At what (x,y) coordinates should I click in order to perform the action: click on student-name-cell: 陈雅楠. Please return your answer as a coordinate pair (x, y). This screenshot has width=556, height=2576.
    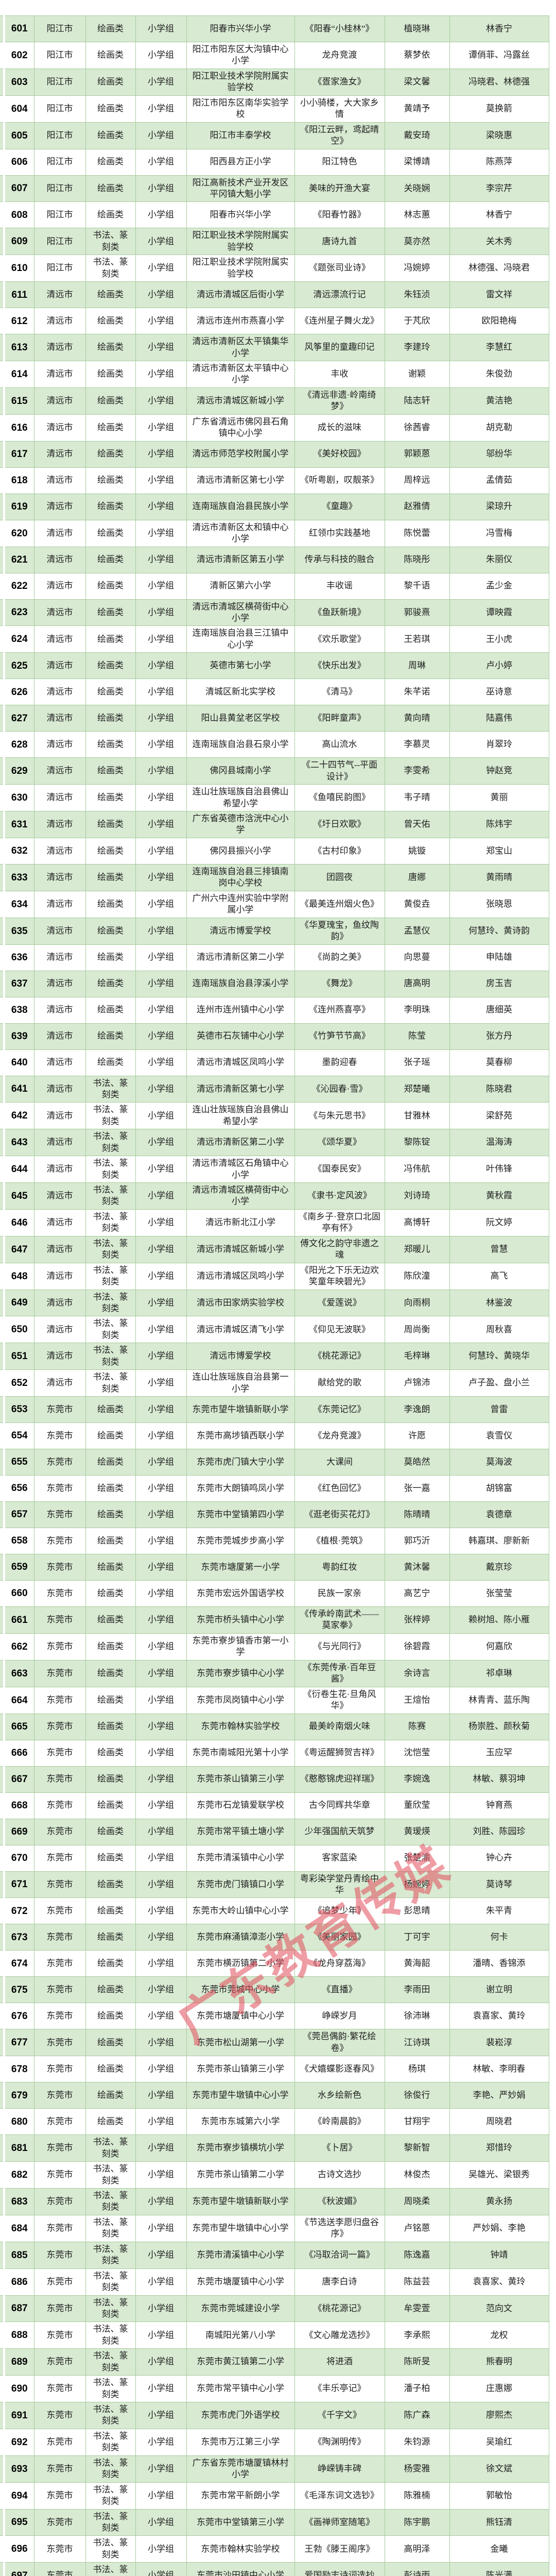
    Looking at the image, I should click on (417, 2496).